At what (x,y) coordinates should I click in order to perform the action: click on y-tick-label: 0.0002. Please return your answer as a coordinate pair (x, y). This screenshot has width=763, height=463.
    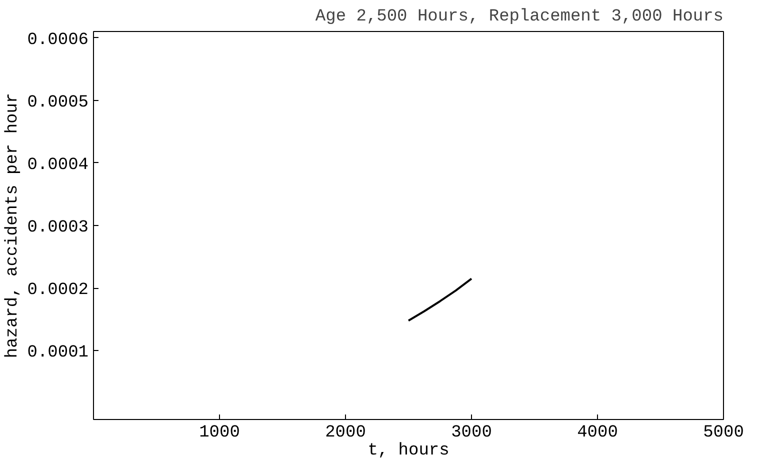
    Looking at the image, I should click on (58, 290).